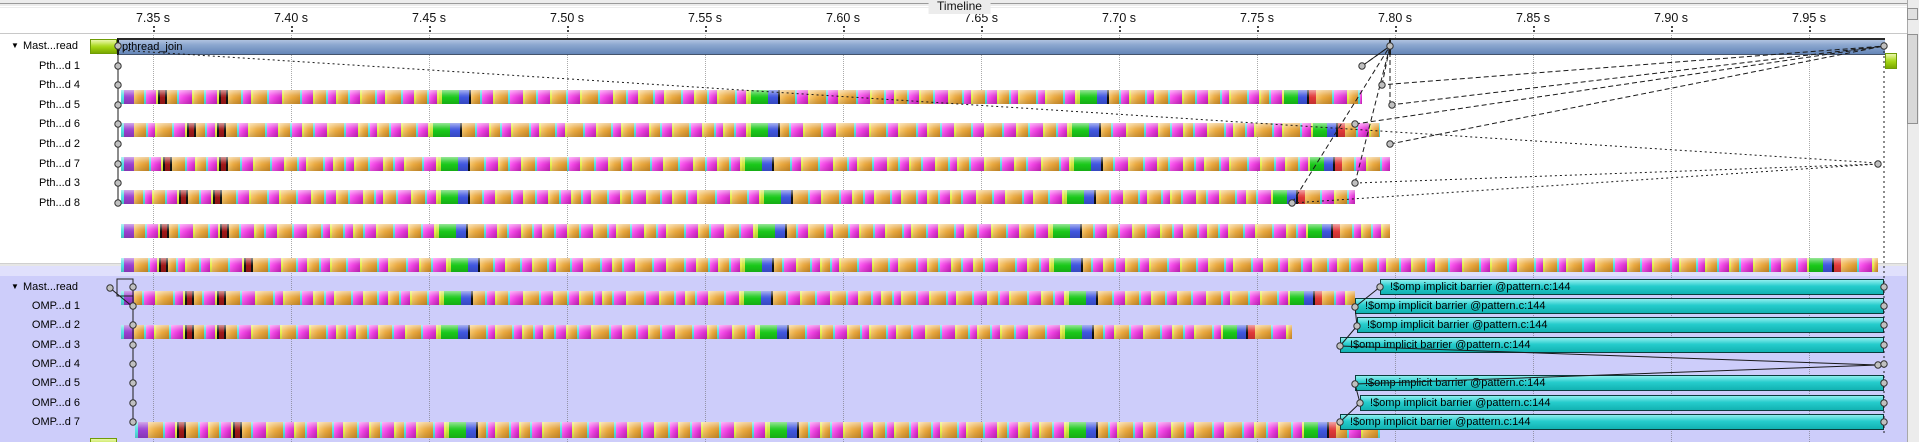  I want to click on row-label: OMP...d 4, so click(40, 364).